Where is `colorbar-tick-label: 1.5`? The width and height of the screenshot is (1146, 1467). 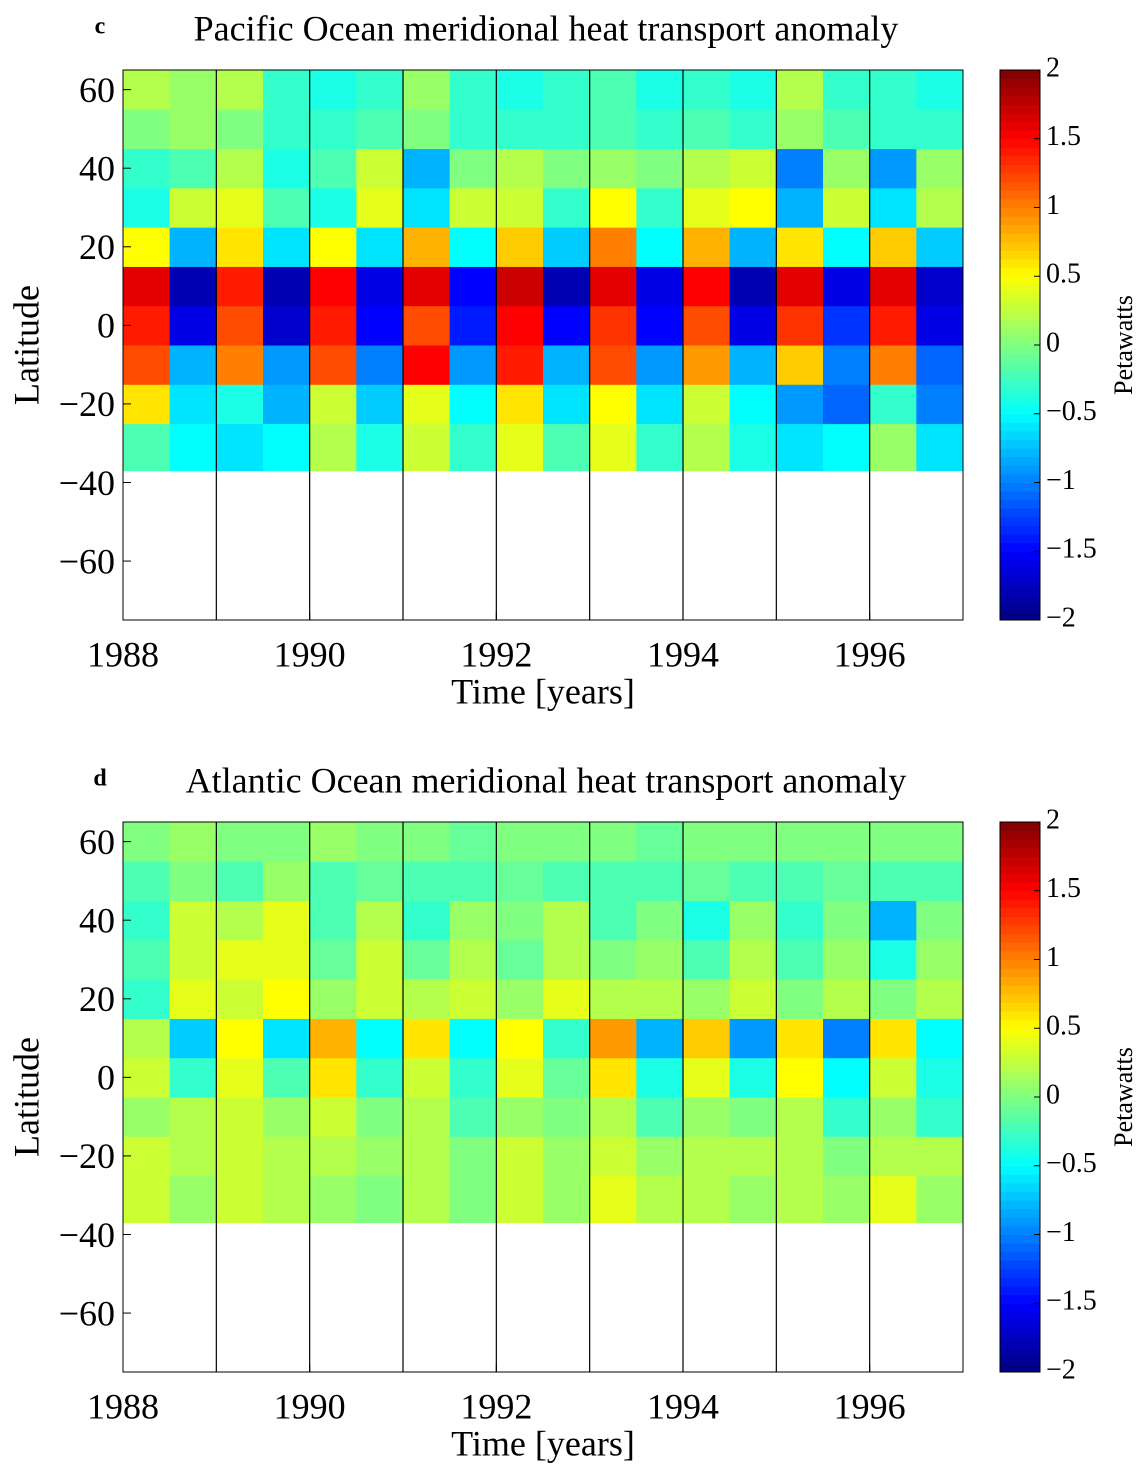 colorbar-tick-label: 1.5 is located at coordinates (1063, 136).